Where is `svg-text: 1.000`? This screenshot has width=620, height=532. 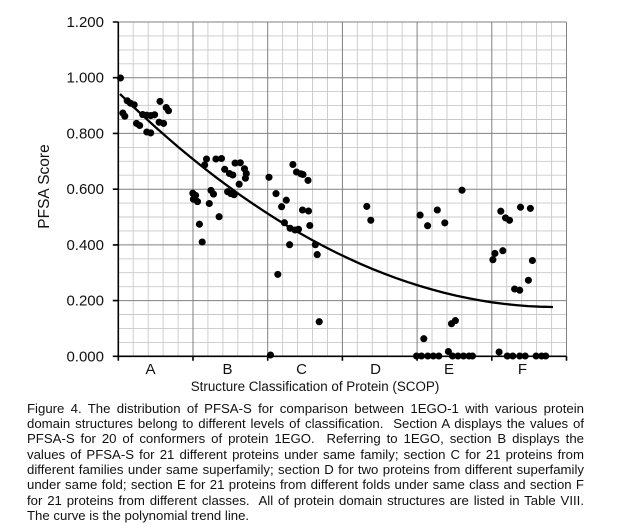 svg-text: 1.000 is located at coordinates (85, 78).